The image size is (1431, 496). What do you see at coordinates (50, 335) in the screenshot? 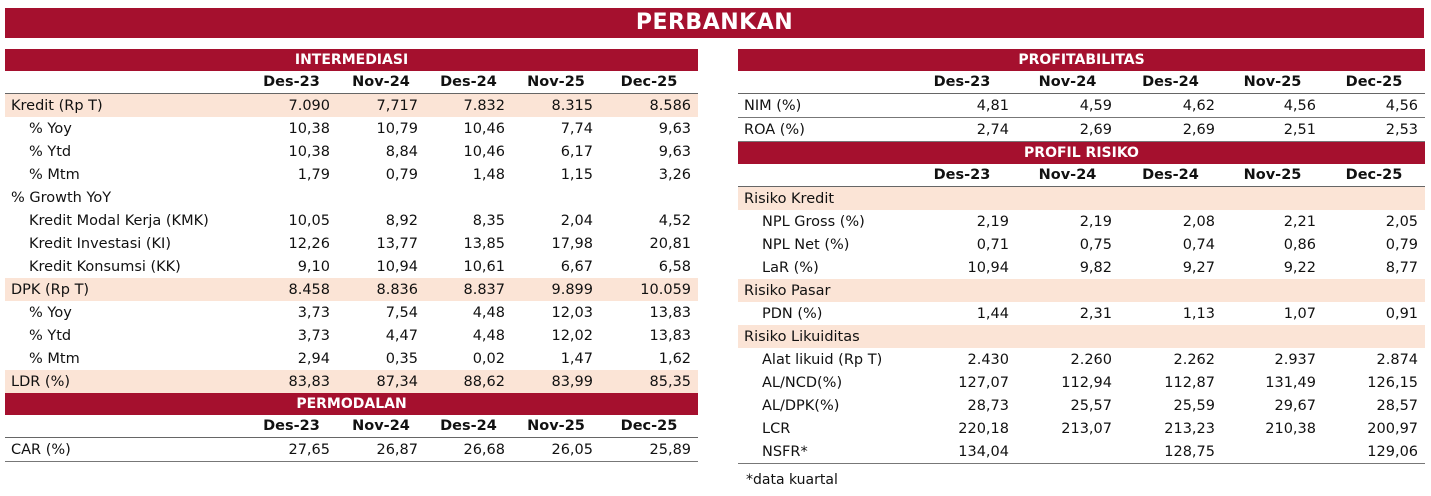
I see `row-label: % Ytd` at bounding box center [50, 335].